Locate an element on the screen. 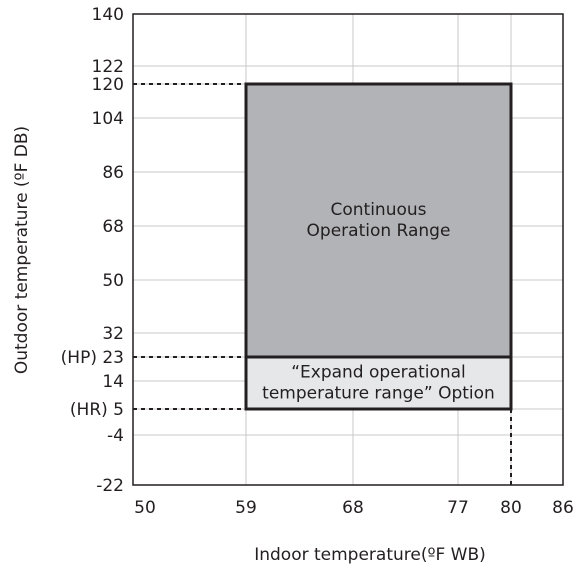  y-tick-label: -4 is located at coordinates (115, 436).